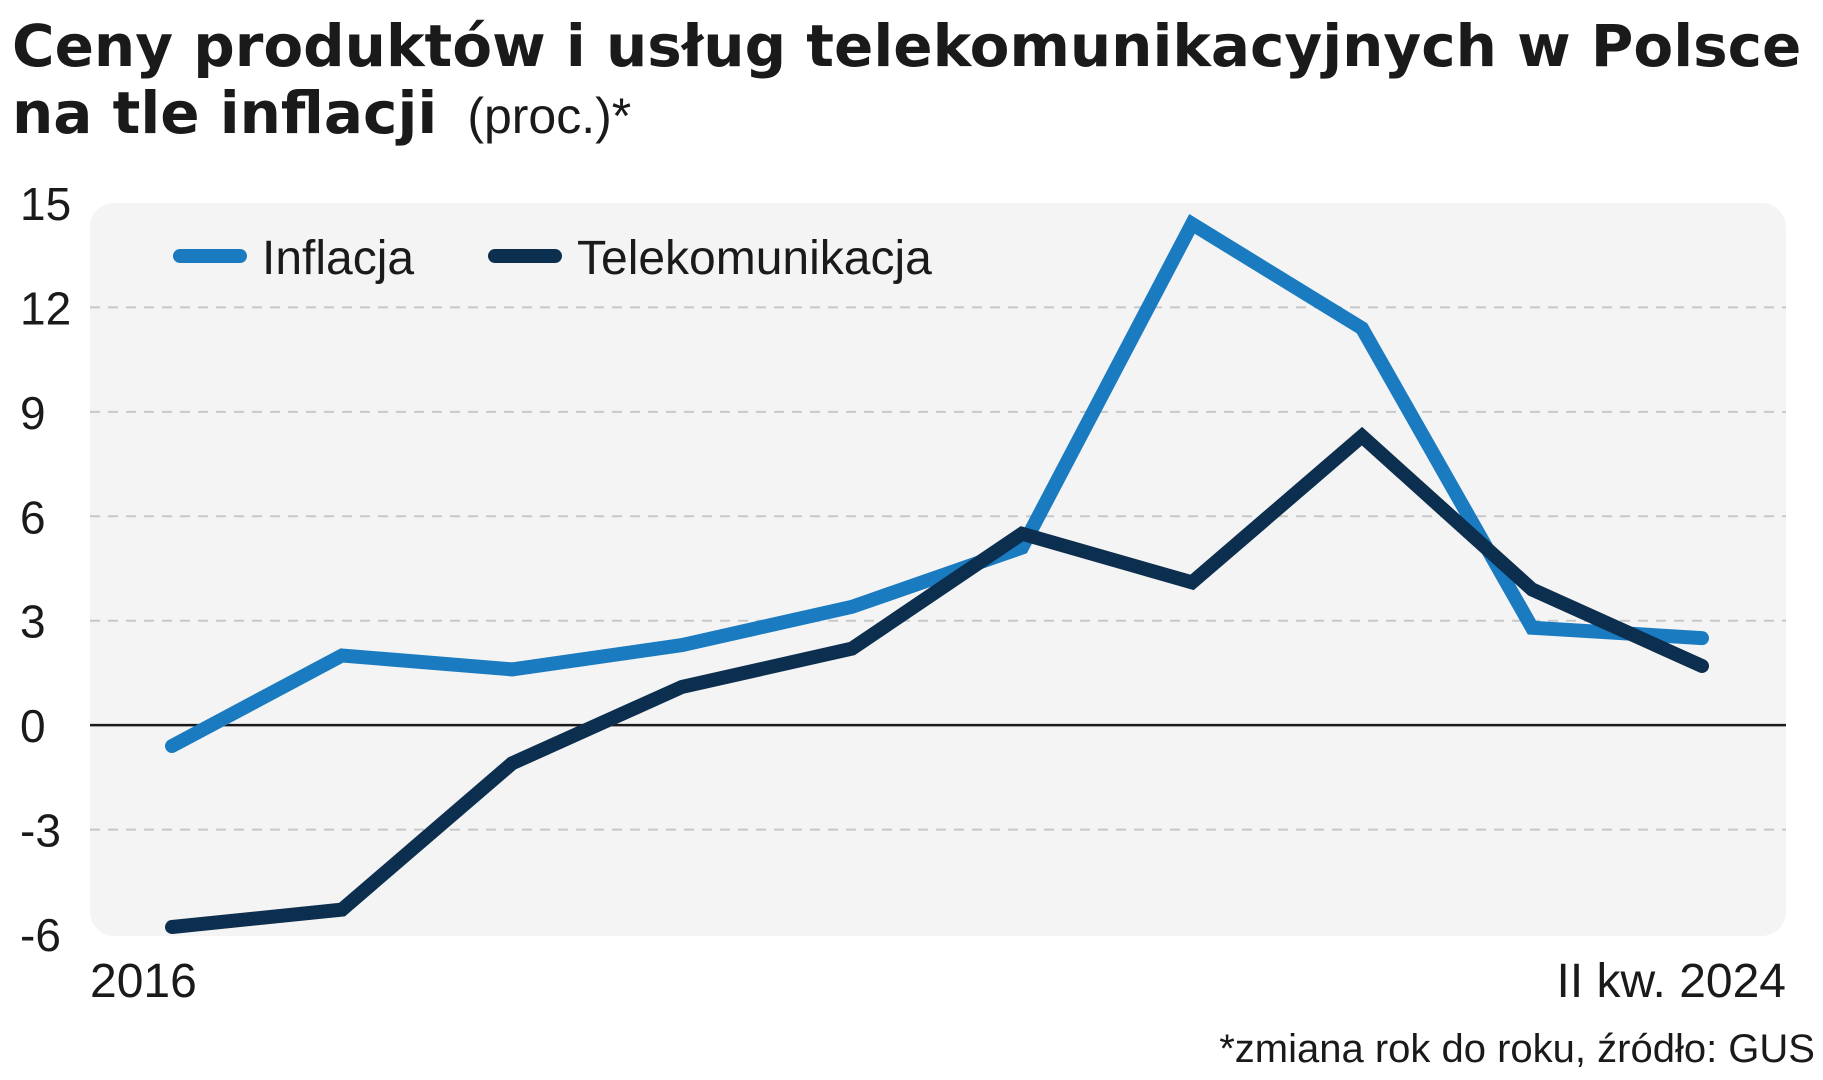 The width and height of the screenshot is (1823, 1080). I want to click on y-tick-label: -6, so click(40, 935).